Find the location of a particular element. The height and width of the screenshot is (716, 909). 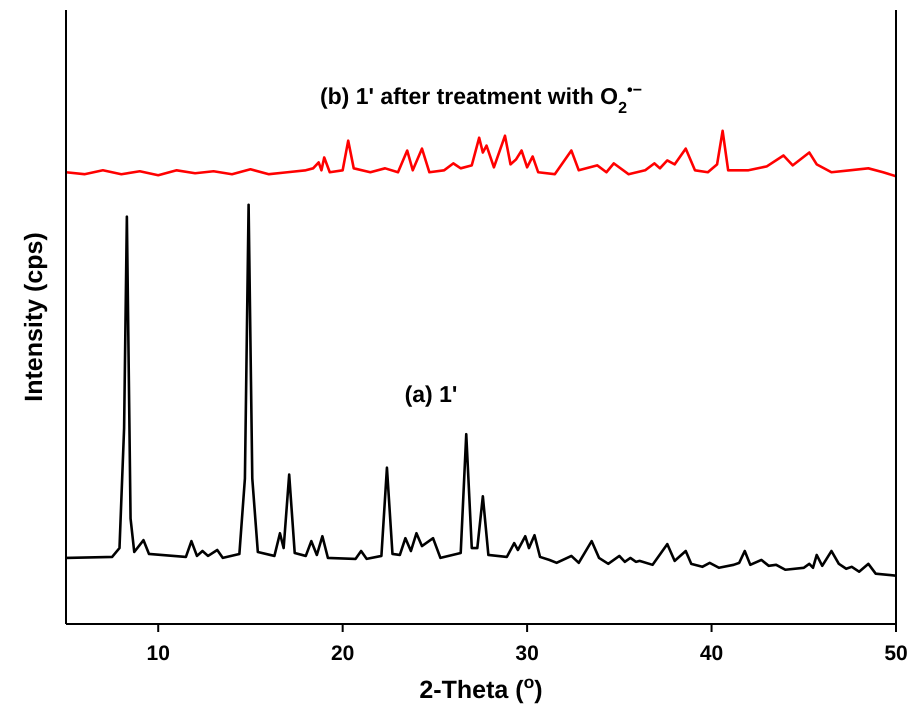

y-axis-title: Intensity (cps) is located at coordinates (34, 317).